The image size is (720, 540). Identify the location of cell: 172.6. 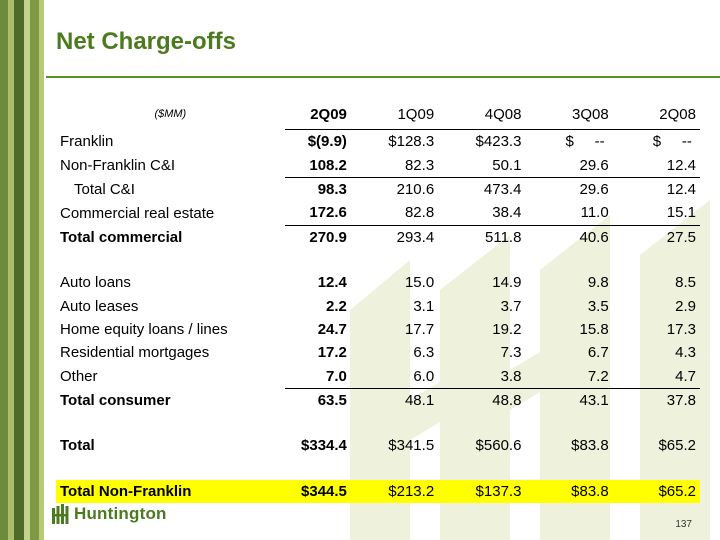
(328, 213).